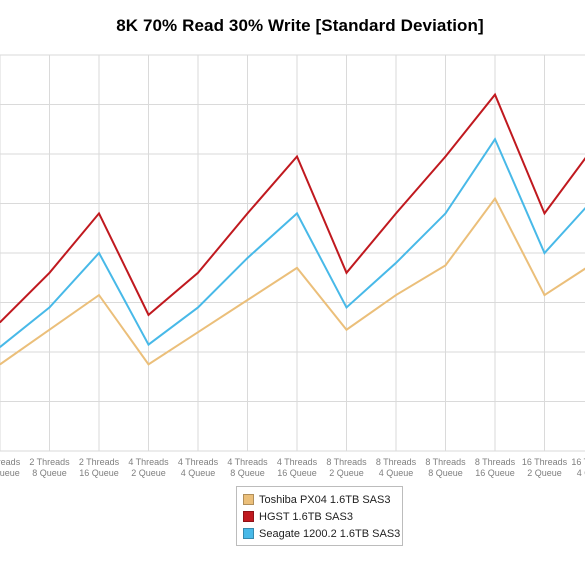 This screenshot has height=582, width=585. What do you see at coordinates (10, 462) in the screenshot?
I see `x-tick-label: 1 Threads` at bounding box center [10, 462].